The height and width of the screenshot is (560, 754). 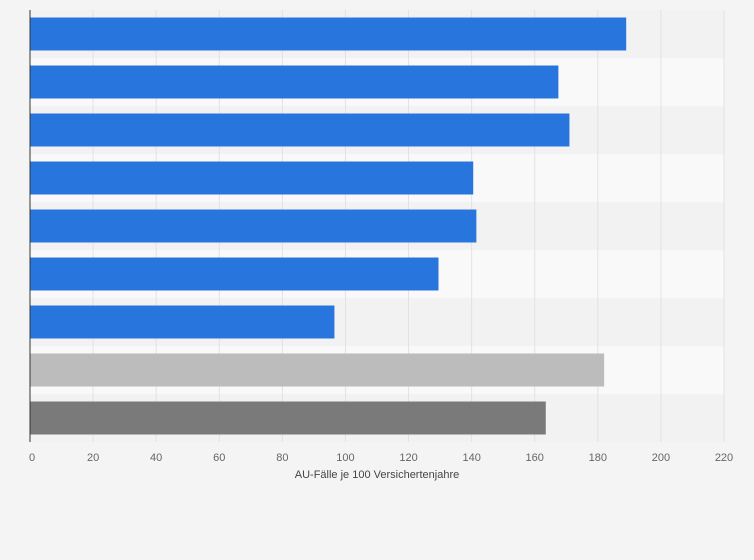 What do you see at coordinates (219, 458) in the screenshot?
I see `x-tick-label: 60` at bounding box center [219, 458].